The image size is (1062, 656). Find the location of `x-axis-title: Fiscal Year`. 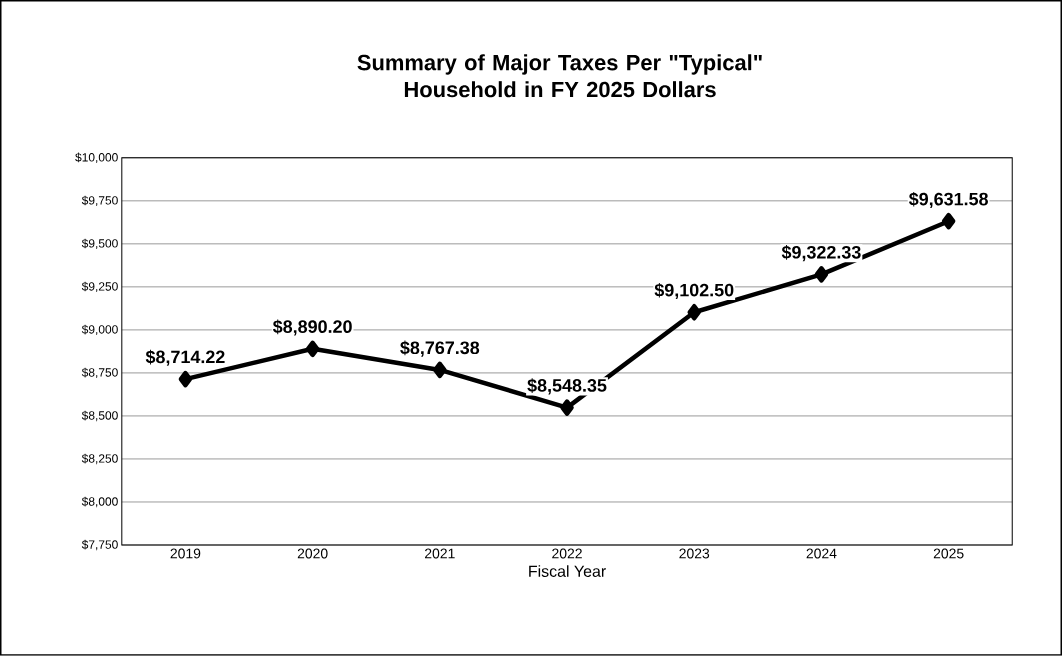

x-axis-title: Fiscal Year is located at coordinates (567, 571).